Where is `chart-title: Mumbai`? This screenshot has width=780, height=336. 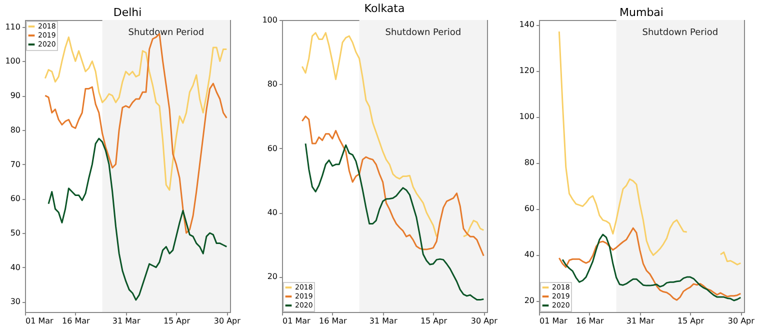 chart-title: Mumbai is located at coordinates (642, 12).